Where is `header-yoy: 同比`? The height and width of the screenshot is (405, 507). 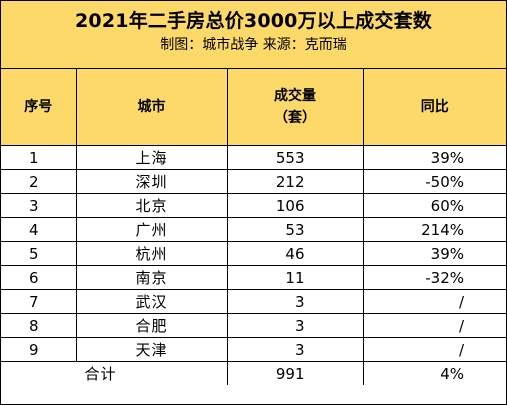
header-yoy: 同比 is located at coordinates (434, 107).